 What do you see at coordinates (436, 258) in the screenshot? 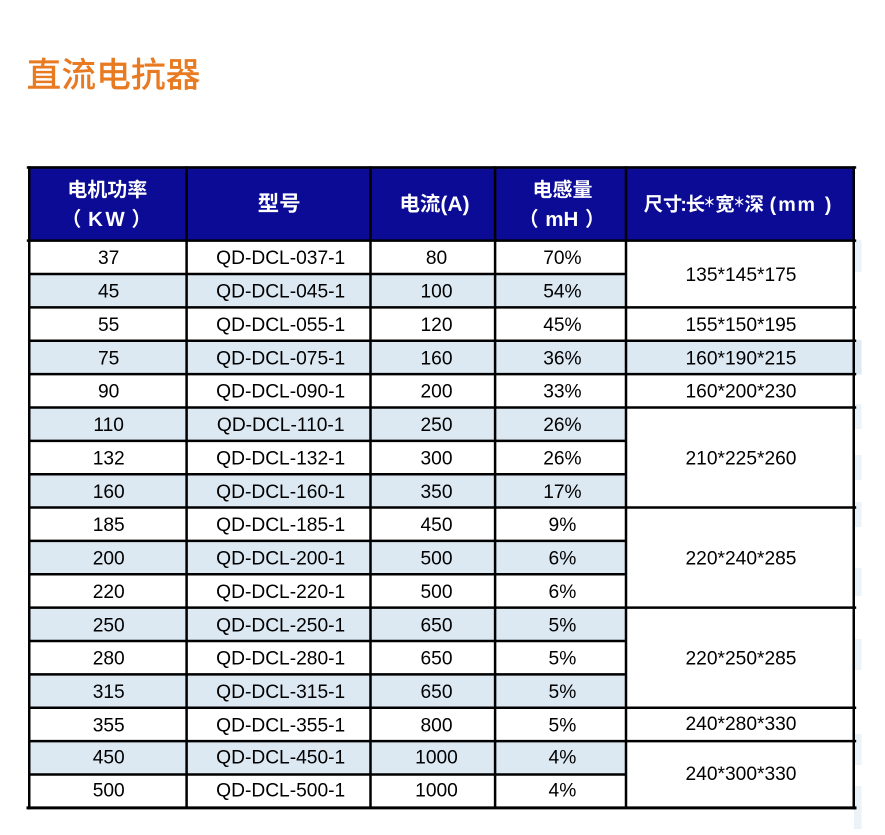
I see `svg-text: 80` at bounding box center [436, 258].